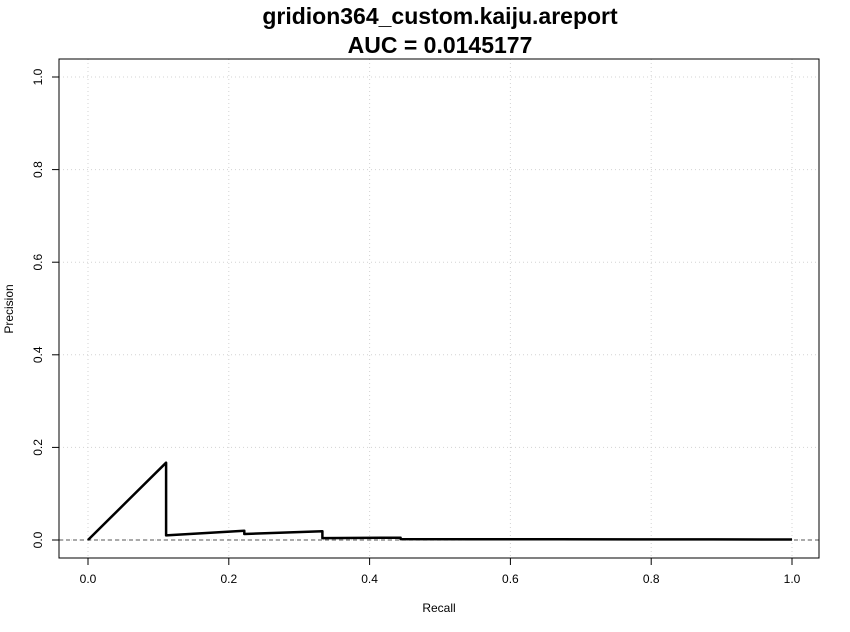  Describe the element at coordinates (38, 354) in the screenshot. I see `y-tick-label-2: 0.4` at that location.